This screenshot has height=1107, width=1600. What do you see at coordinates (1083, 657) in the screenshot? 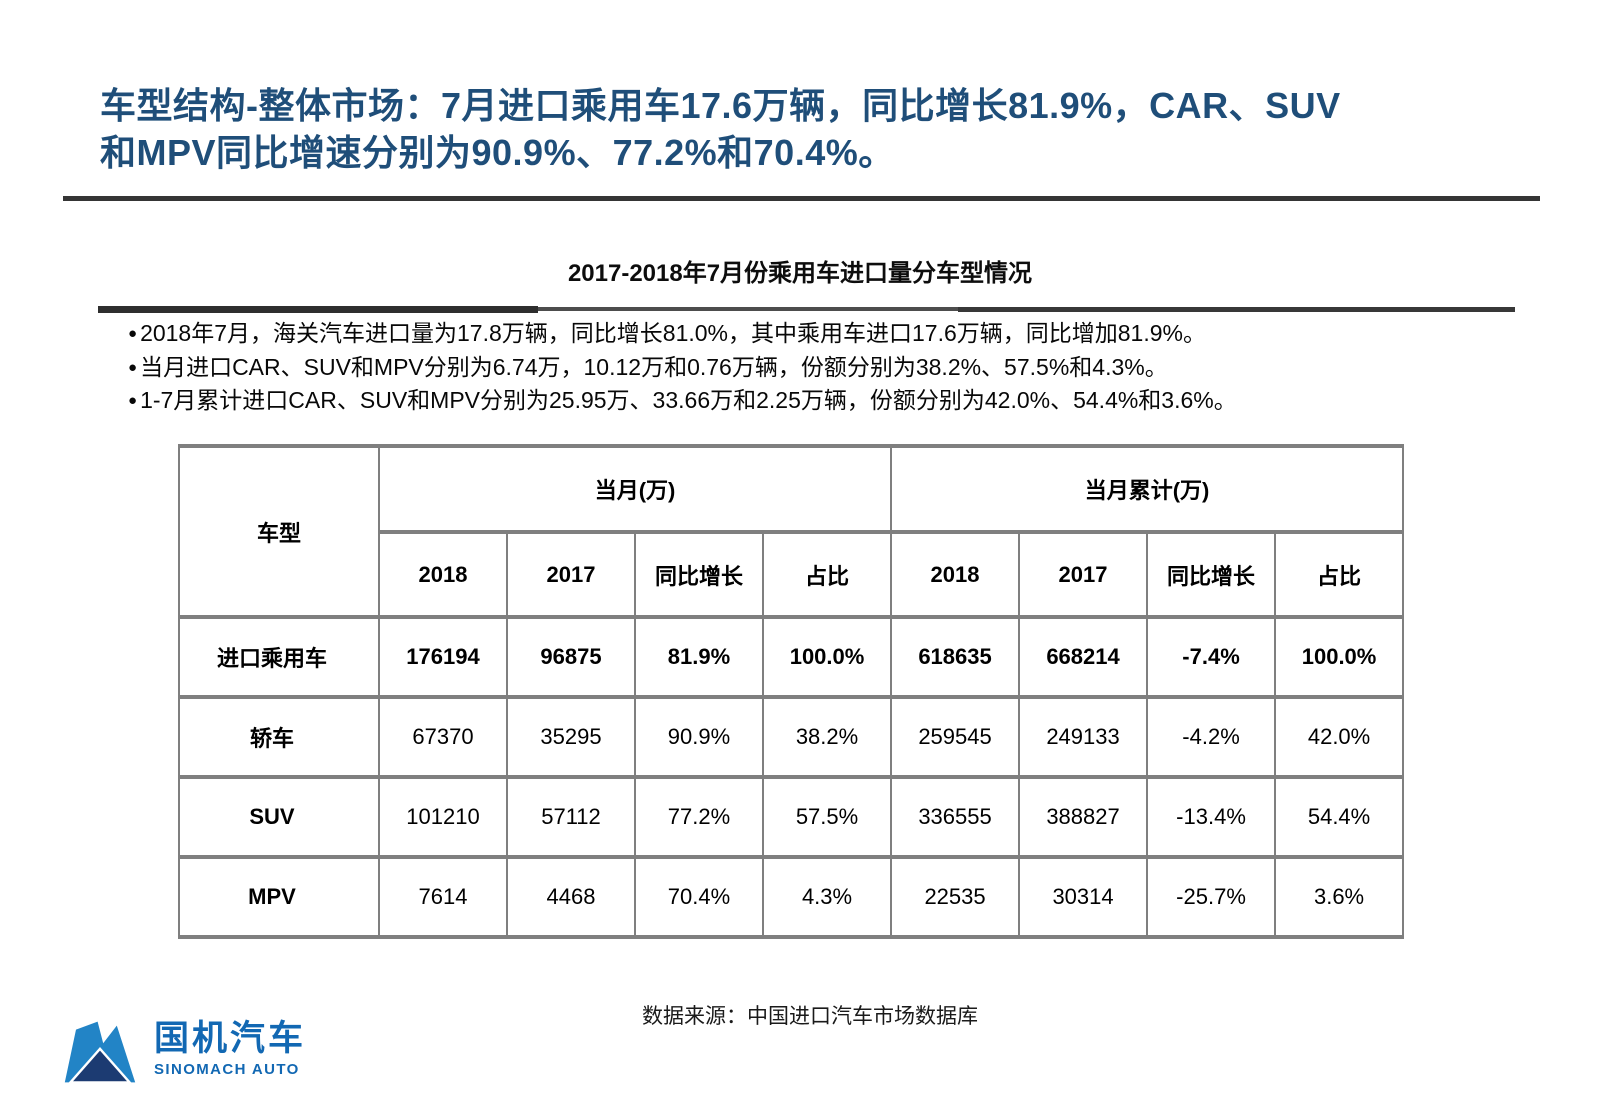
I see `table-cell: 668214` at bounding box center [1083, 657].